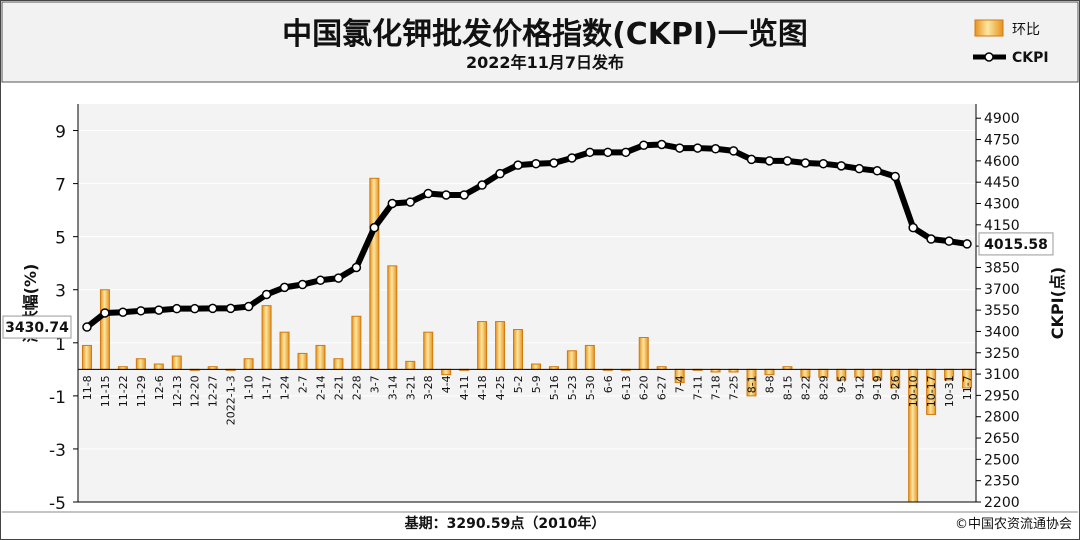  I want to click on x-tick-label: 7-25, so click(734, 387).